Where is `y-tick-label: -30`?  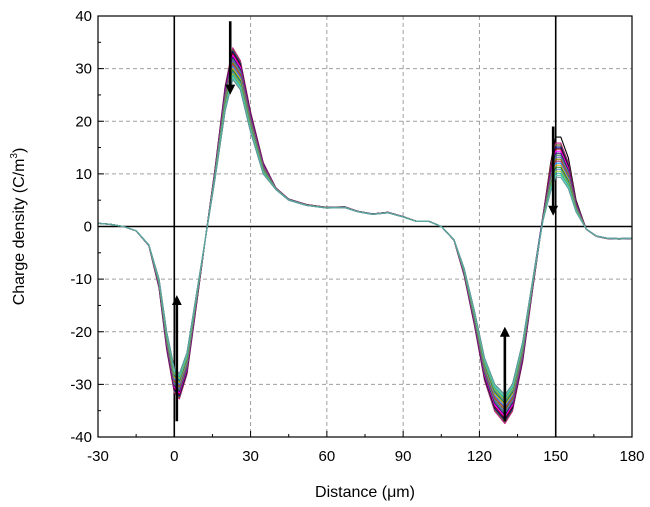 y-tick-label: -30 is located at coordinates (81, 384).